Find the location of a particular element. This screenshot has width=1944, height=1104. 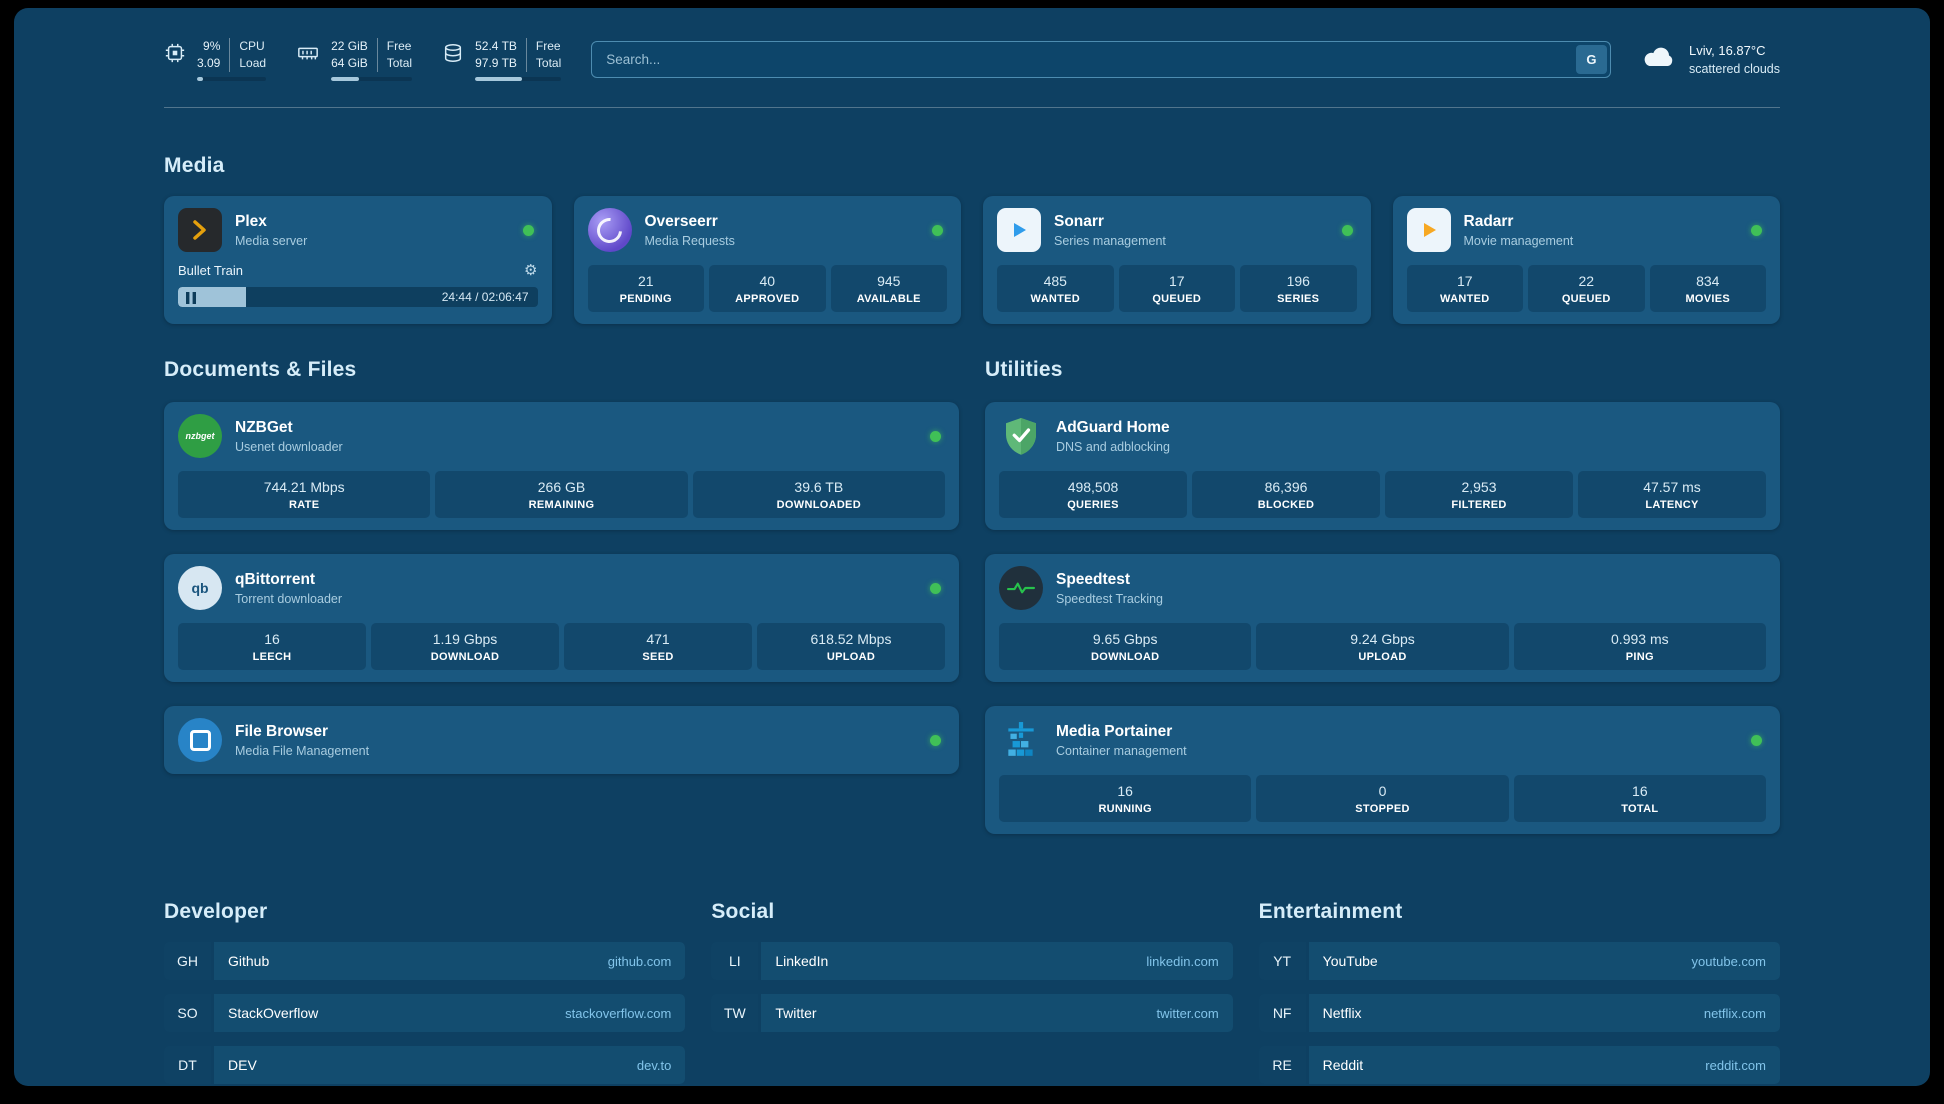

ram-total-value: 64 GiB is located at coordinates (349, 63).